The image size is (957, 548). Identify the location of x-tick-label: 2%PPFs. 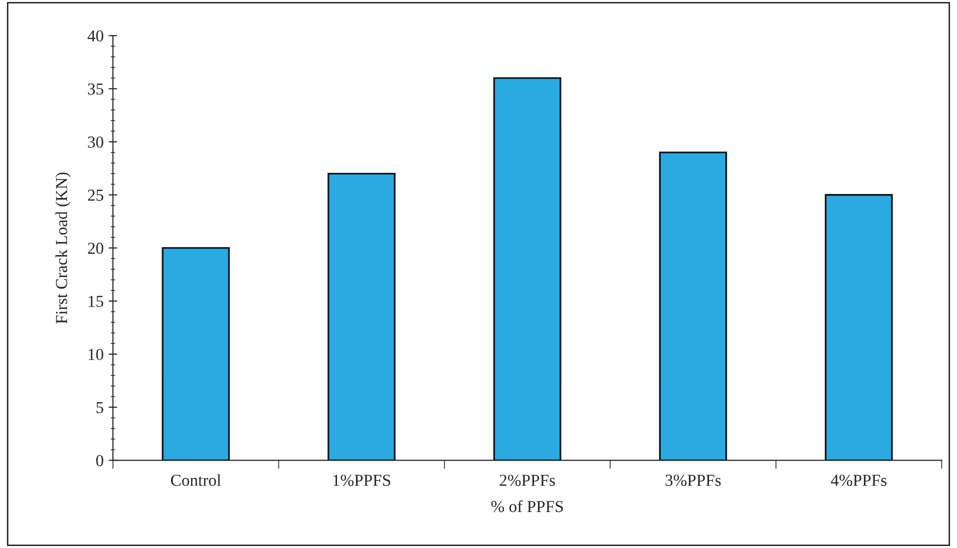
(527, 480).